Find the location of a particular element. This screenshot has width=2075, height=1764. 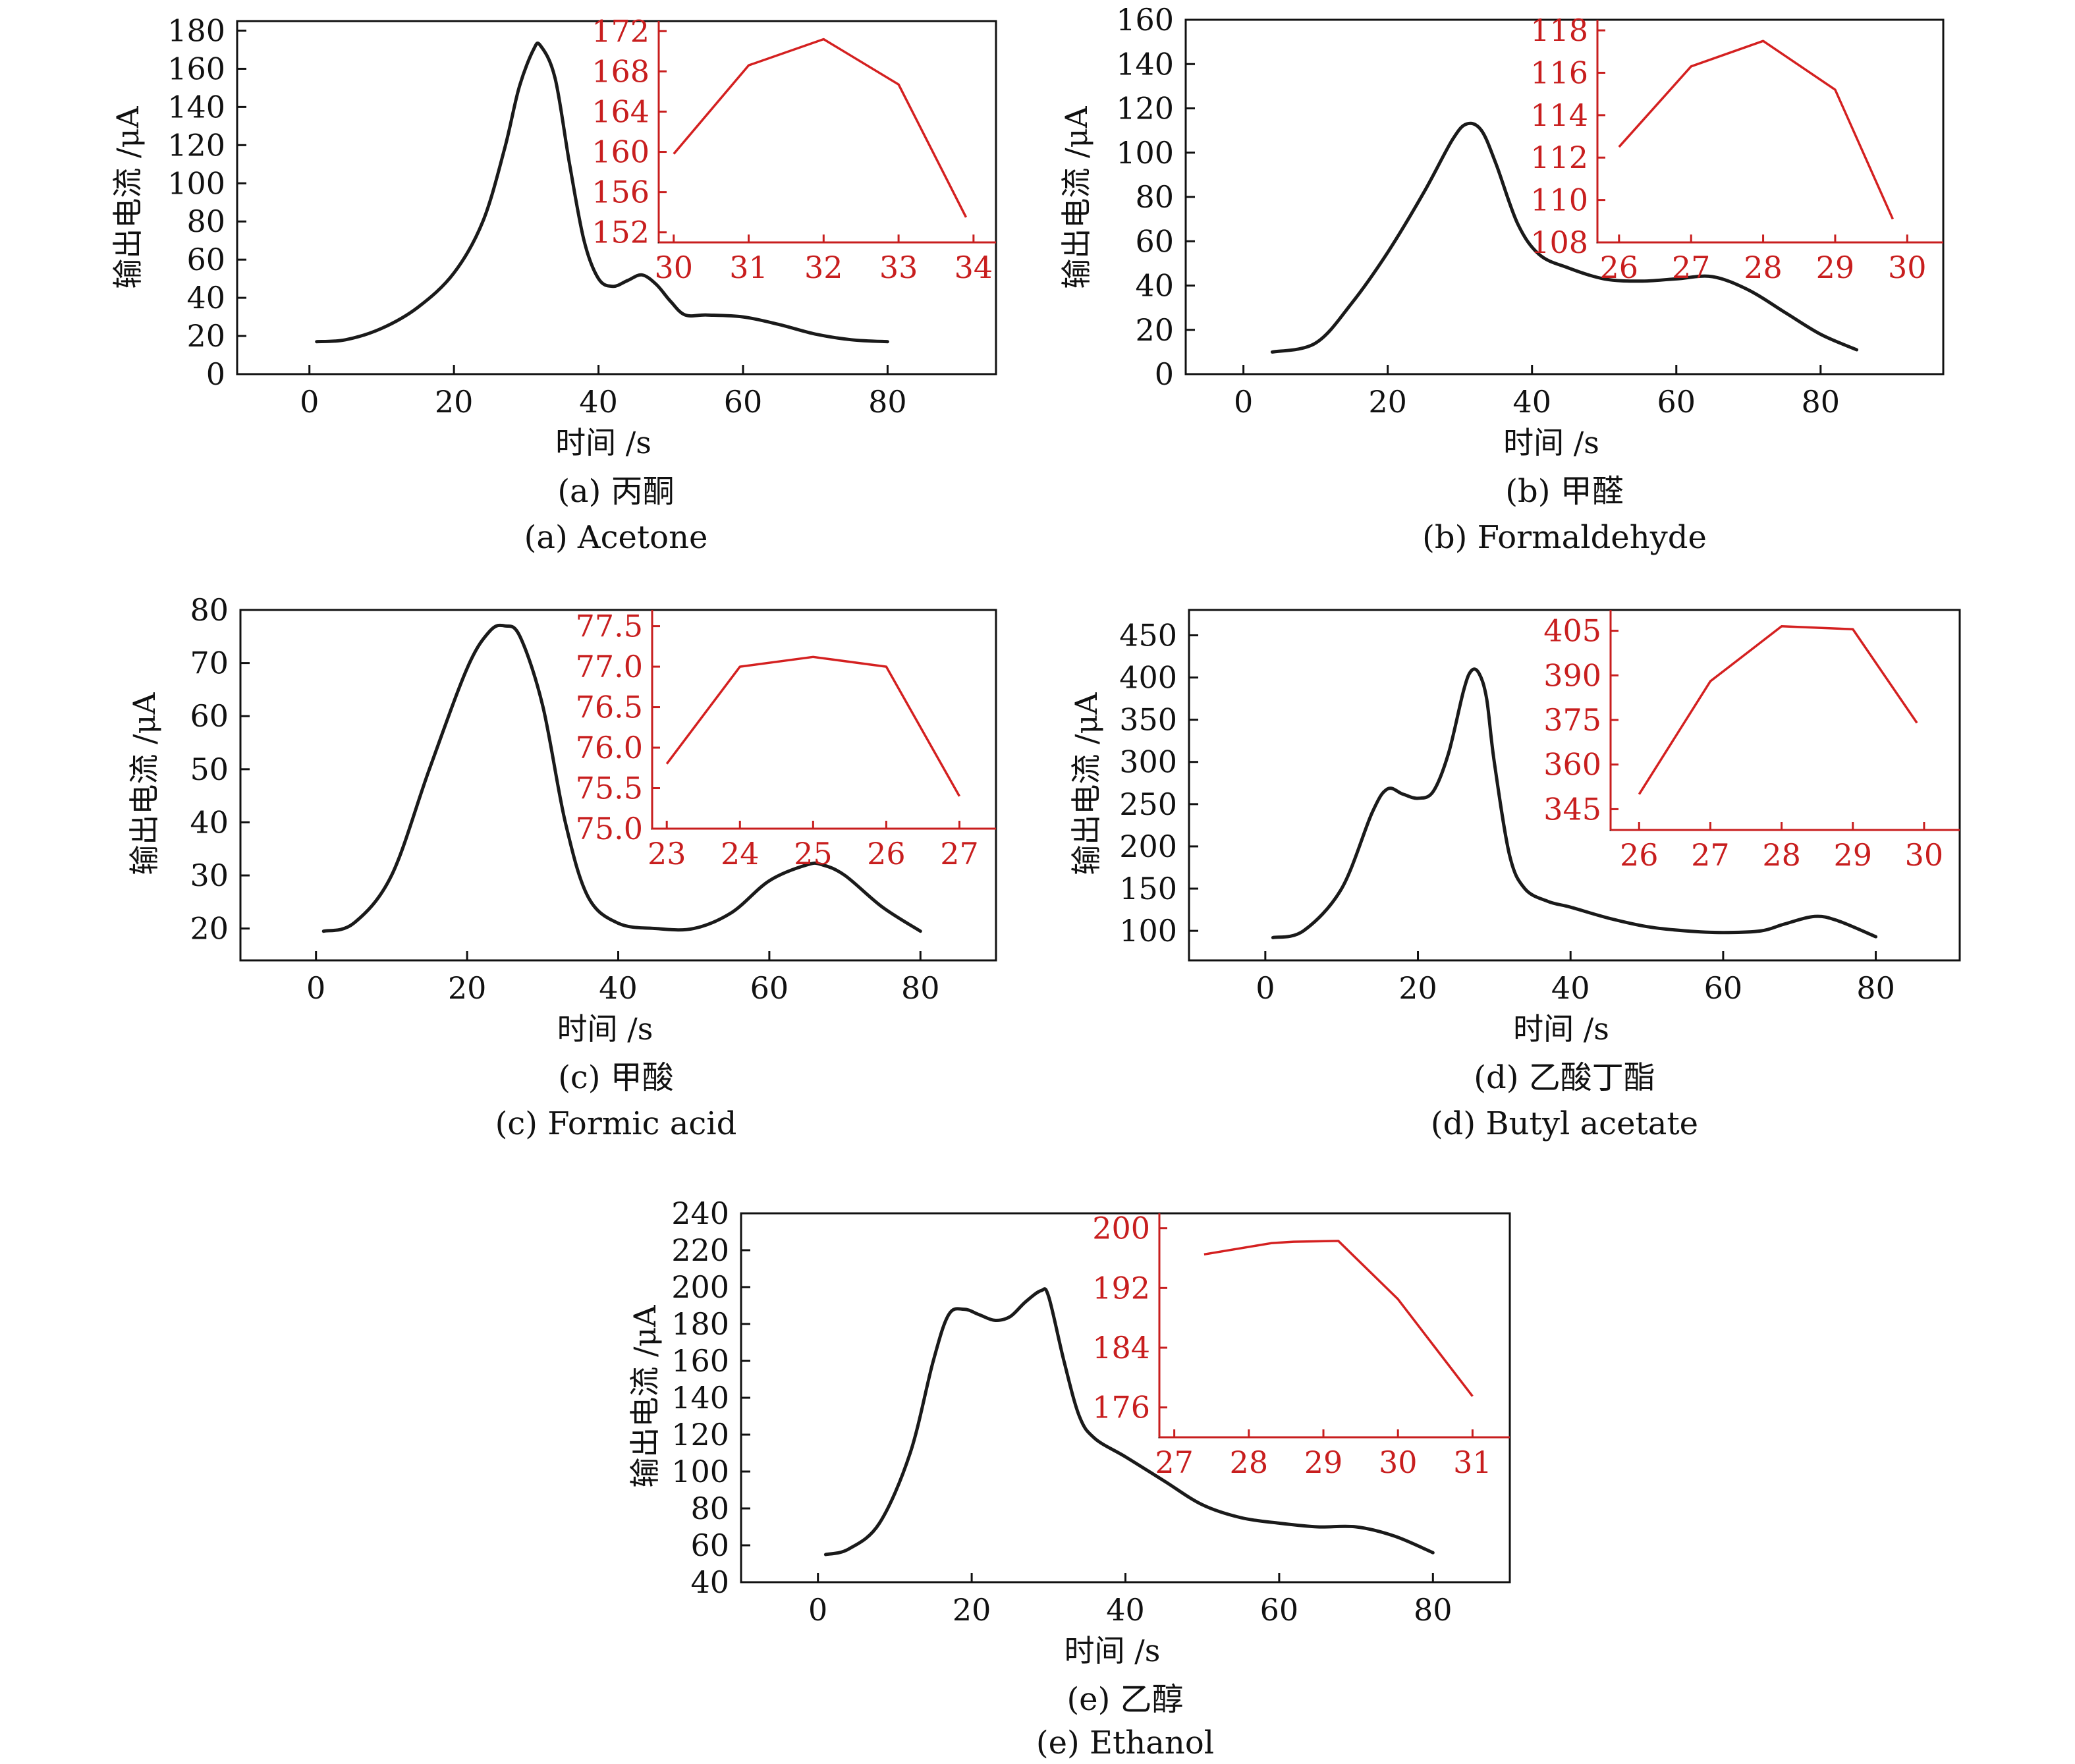

inset-x-tick-label: 32 is located at coordinates (823, 267).